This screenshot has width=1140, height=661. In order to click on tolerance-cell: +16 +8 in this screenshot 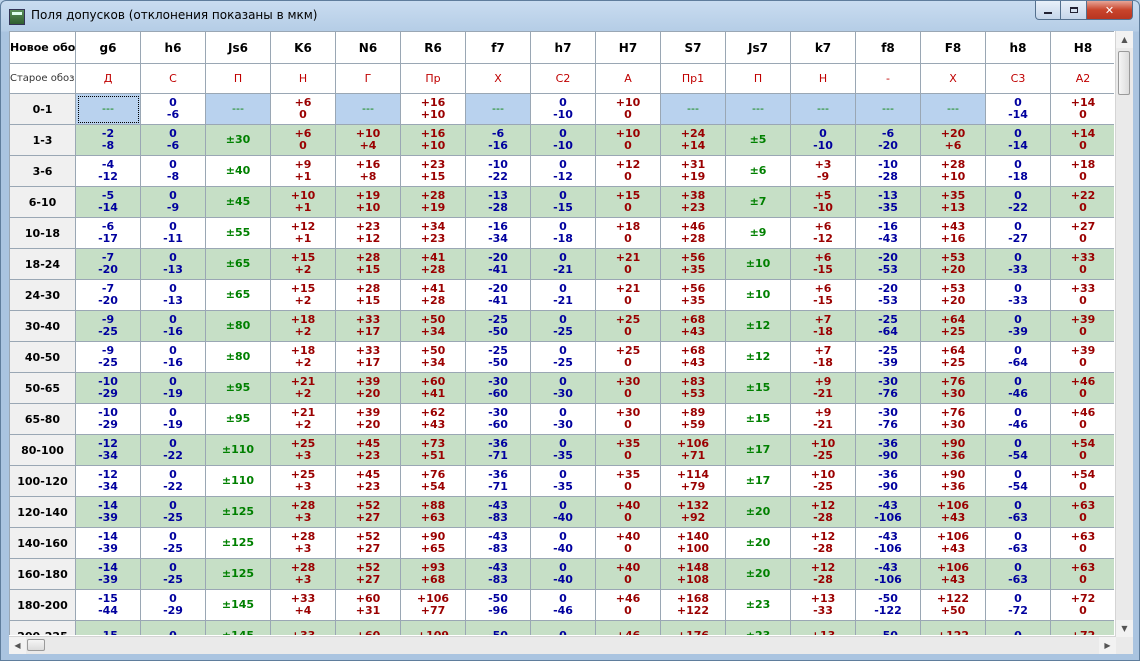, I will do `click(368, 171)`.